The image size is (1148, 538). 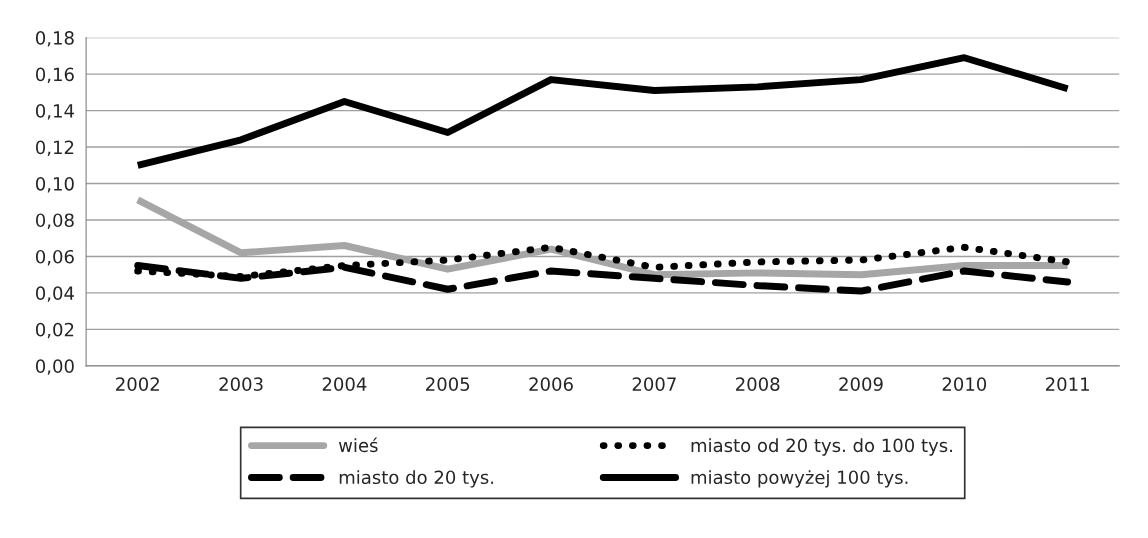 I want to click on y-tick-label: 0,02, so click(x=54, y=330).